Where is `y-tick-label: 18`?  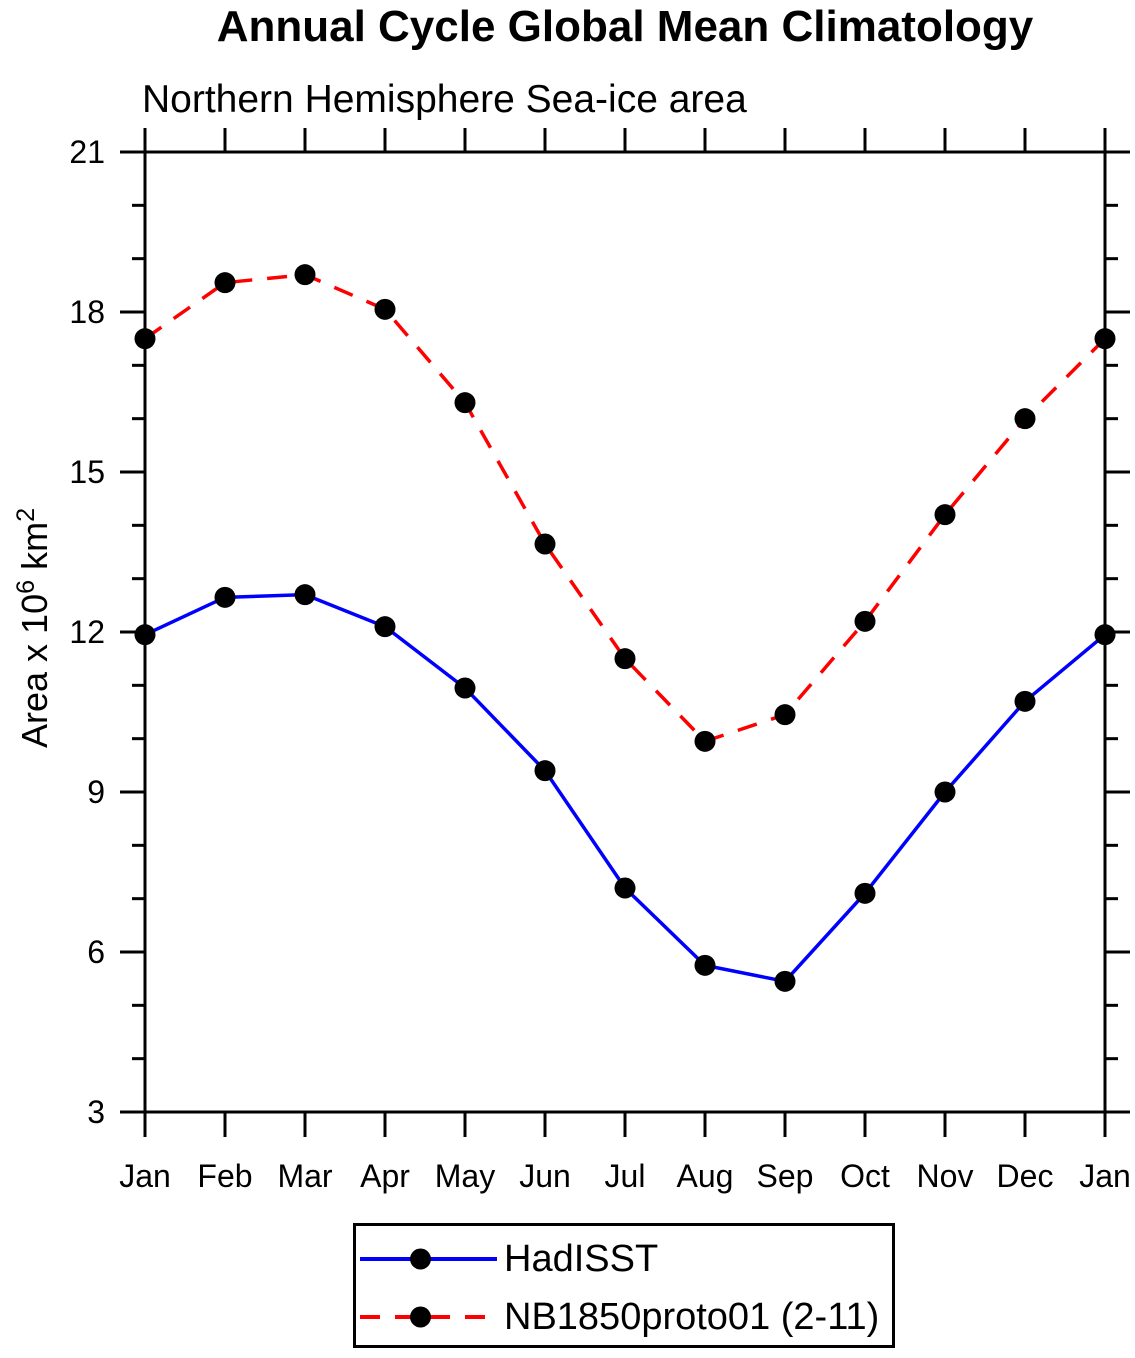 y-tick-label: 18 is located at coordinates (87, 312).